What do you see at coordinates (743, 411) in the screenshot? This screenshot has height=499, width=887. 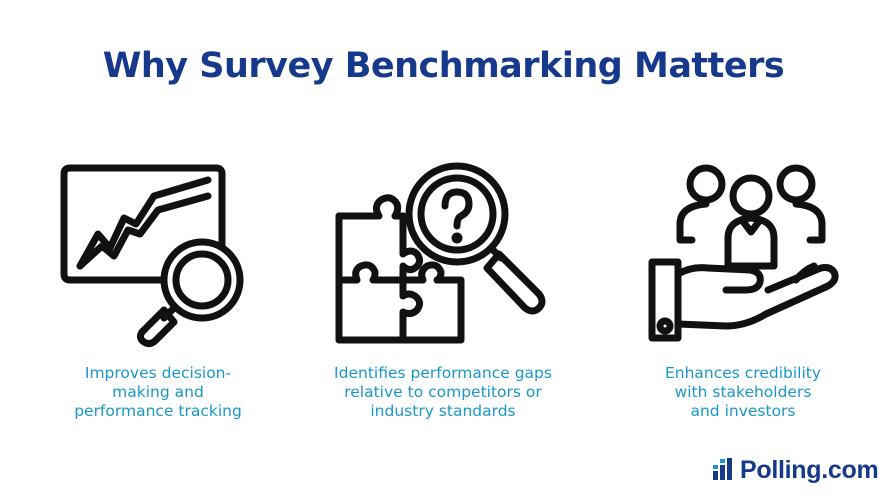 I see `caption-line: and investors` at bounding box center [743, 411].